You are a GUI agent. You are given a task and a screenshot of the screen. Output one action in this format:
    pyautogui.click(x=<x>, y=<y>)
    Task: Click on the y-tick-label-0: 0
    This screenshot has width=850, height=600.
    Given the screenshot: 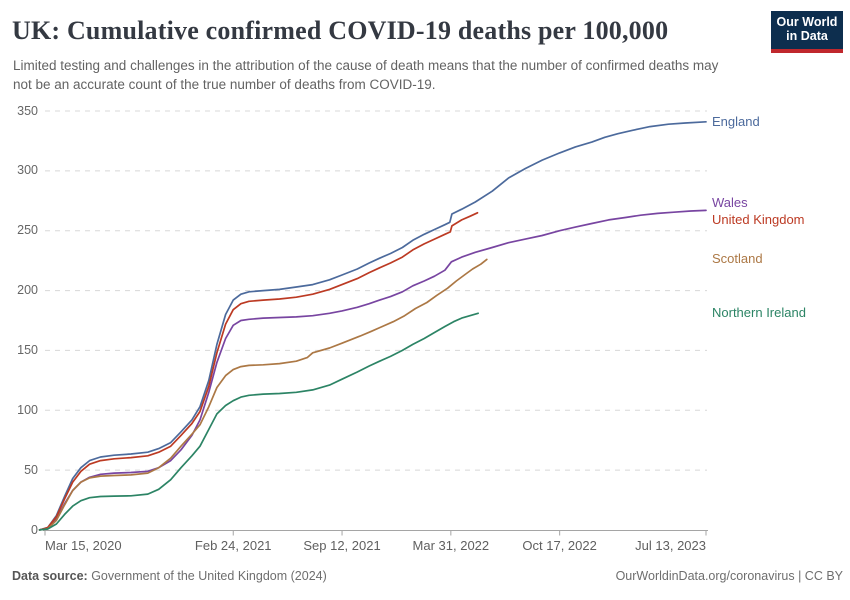 What is the action you would take?
    pyautogui.click(x=34, y=529)
    